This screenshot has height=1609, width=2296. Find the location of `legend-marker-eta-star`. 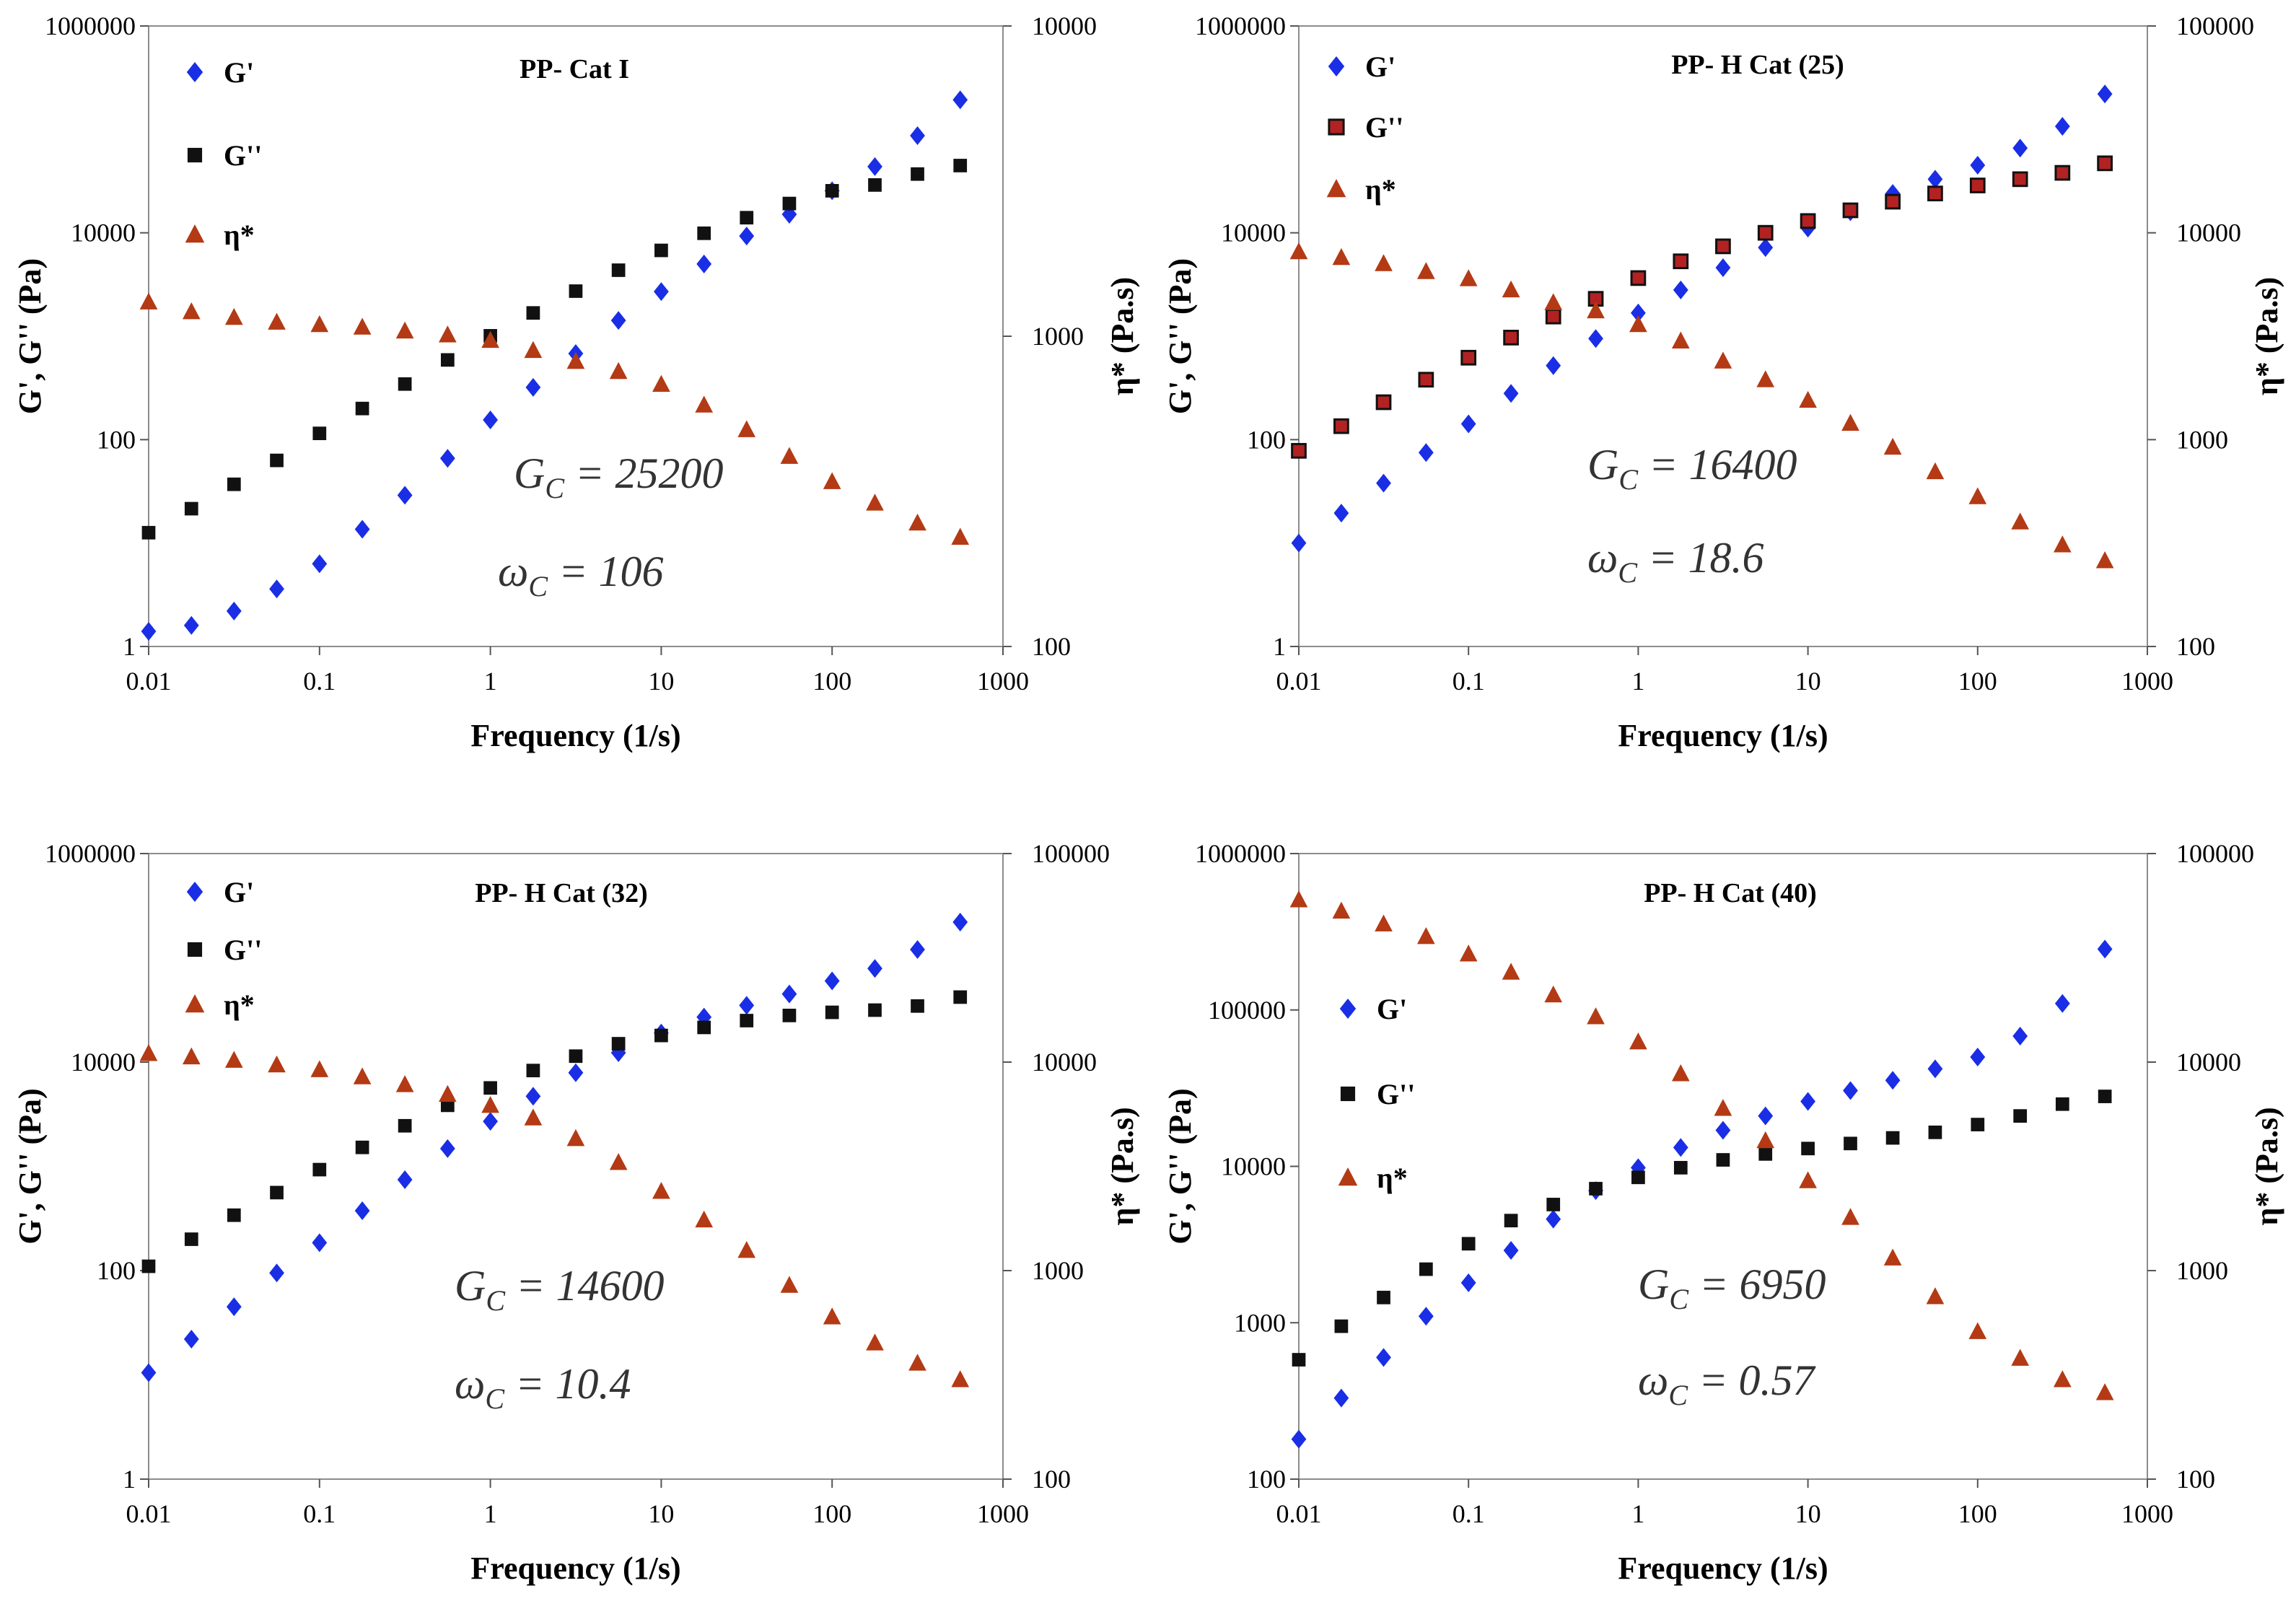

legend-marker-eta-star is located at coordinates (195, 1003).